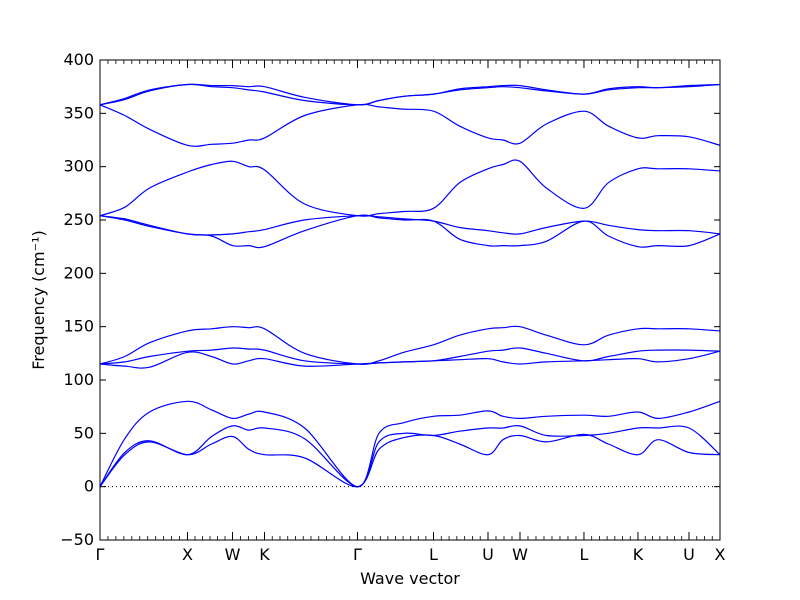 The height and width of the screenshot is (600, 800). What do you see at coordinates (78, 326) in the screenshot?
I see `y-tick-label: 150` at bounding box center [78, 326].